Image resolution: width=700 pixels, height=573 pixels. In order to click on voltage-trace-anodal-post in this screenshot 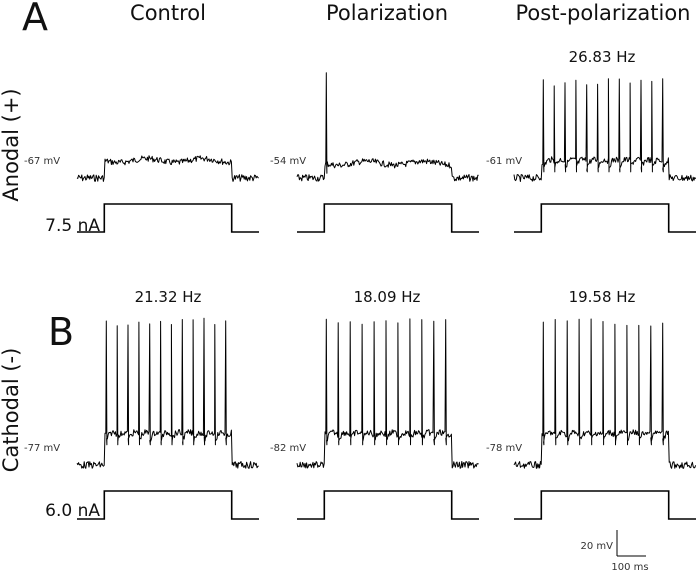, I will do `click(605, 130)`.